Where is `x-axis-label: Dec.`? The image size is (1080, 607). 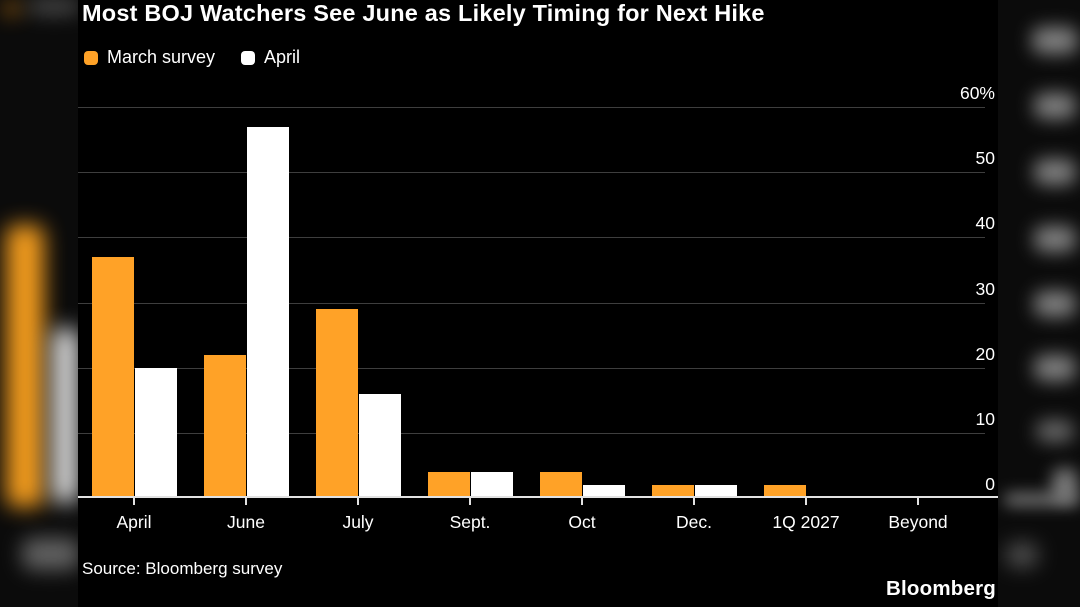
x-axis-label: Dec. is located at coordinates (694, 522).